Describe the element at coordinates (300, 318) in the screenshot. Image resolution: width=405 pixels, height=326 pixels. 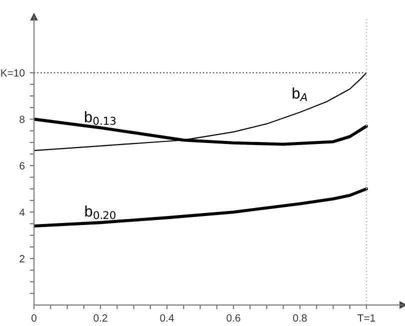
I see `x-tick-label: 0.8` at that location.